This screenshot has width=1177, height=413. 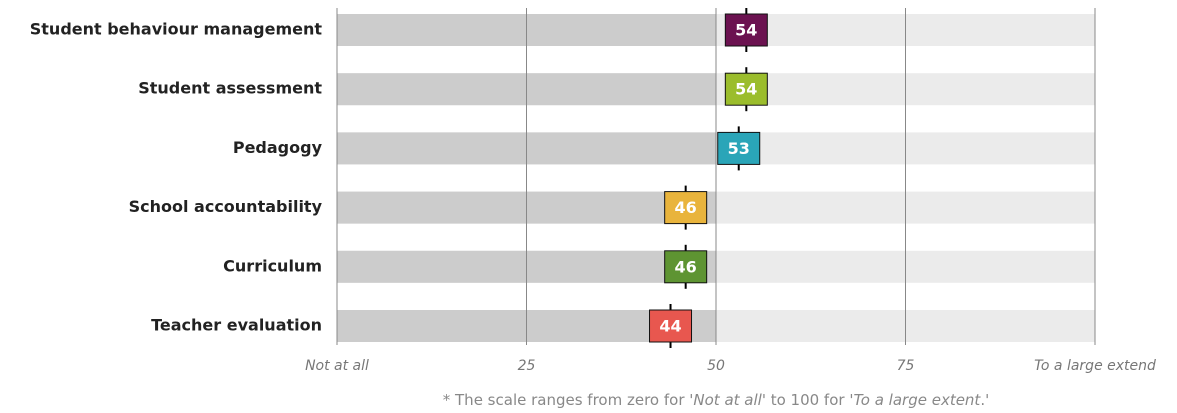 I want to click on value-label: 53, so click(x=739, y=148).